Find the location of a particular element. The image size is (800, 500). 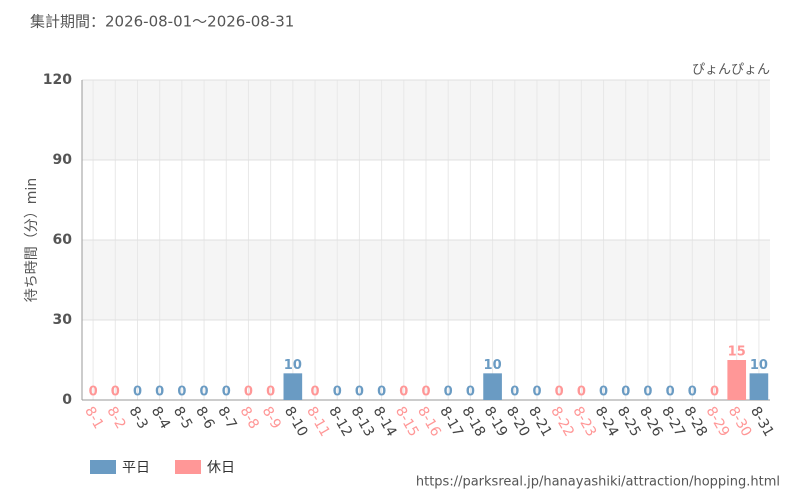

y-tick-label: 120 is located at coordinates (57, 80).